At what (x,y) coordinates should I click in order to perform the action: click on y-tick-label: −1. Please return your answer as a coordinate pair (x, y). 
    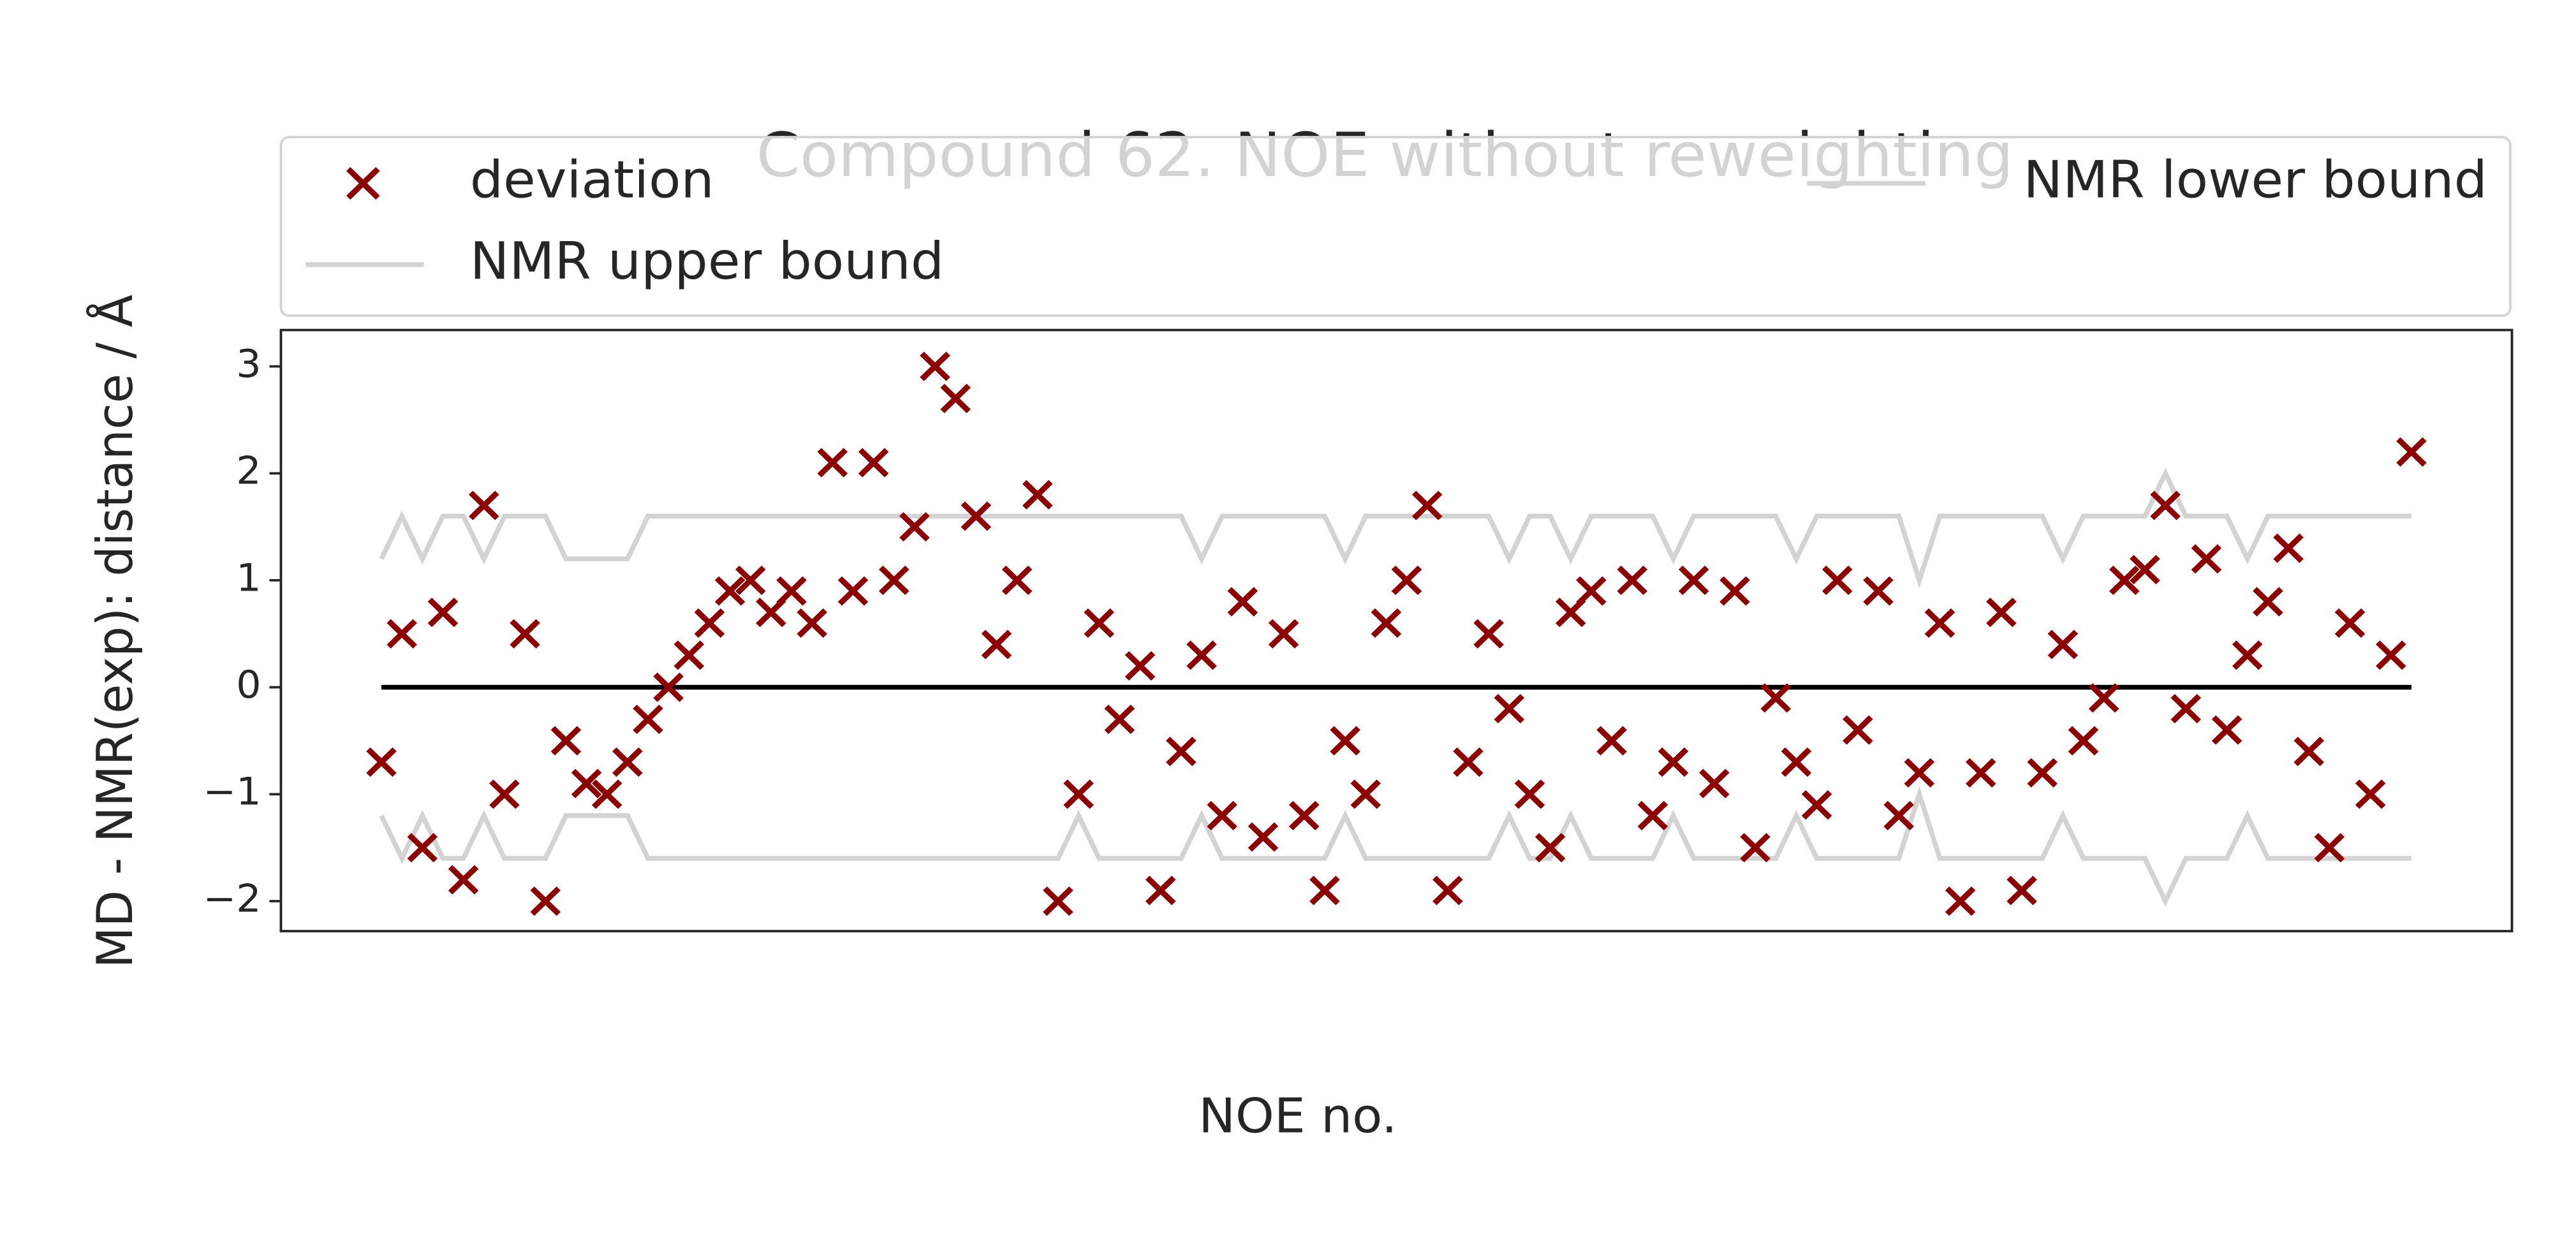
    Looking at the image, I should click on (232, 792).